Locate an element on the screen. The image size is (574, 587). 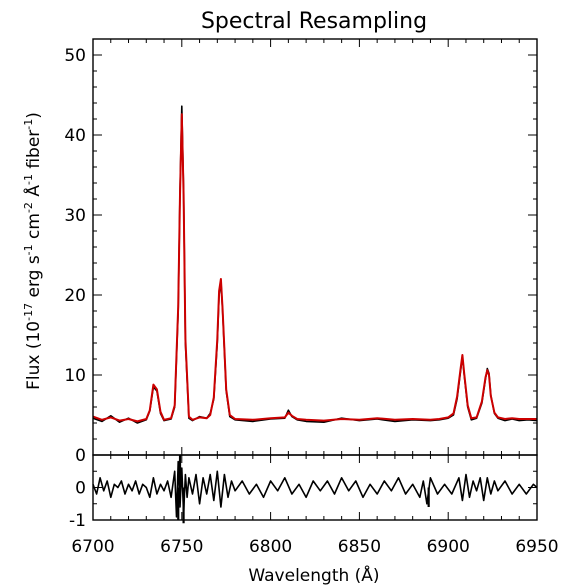
x-tick-label: 6900 is located at coordinates (448, 547).